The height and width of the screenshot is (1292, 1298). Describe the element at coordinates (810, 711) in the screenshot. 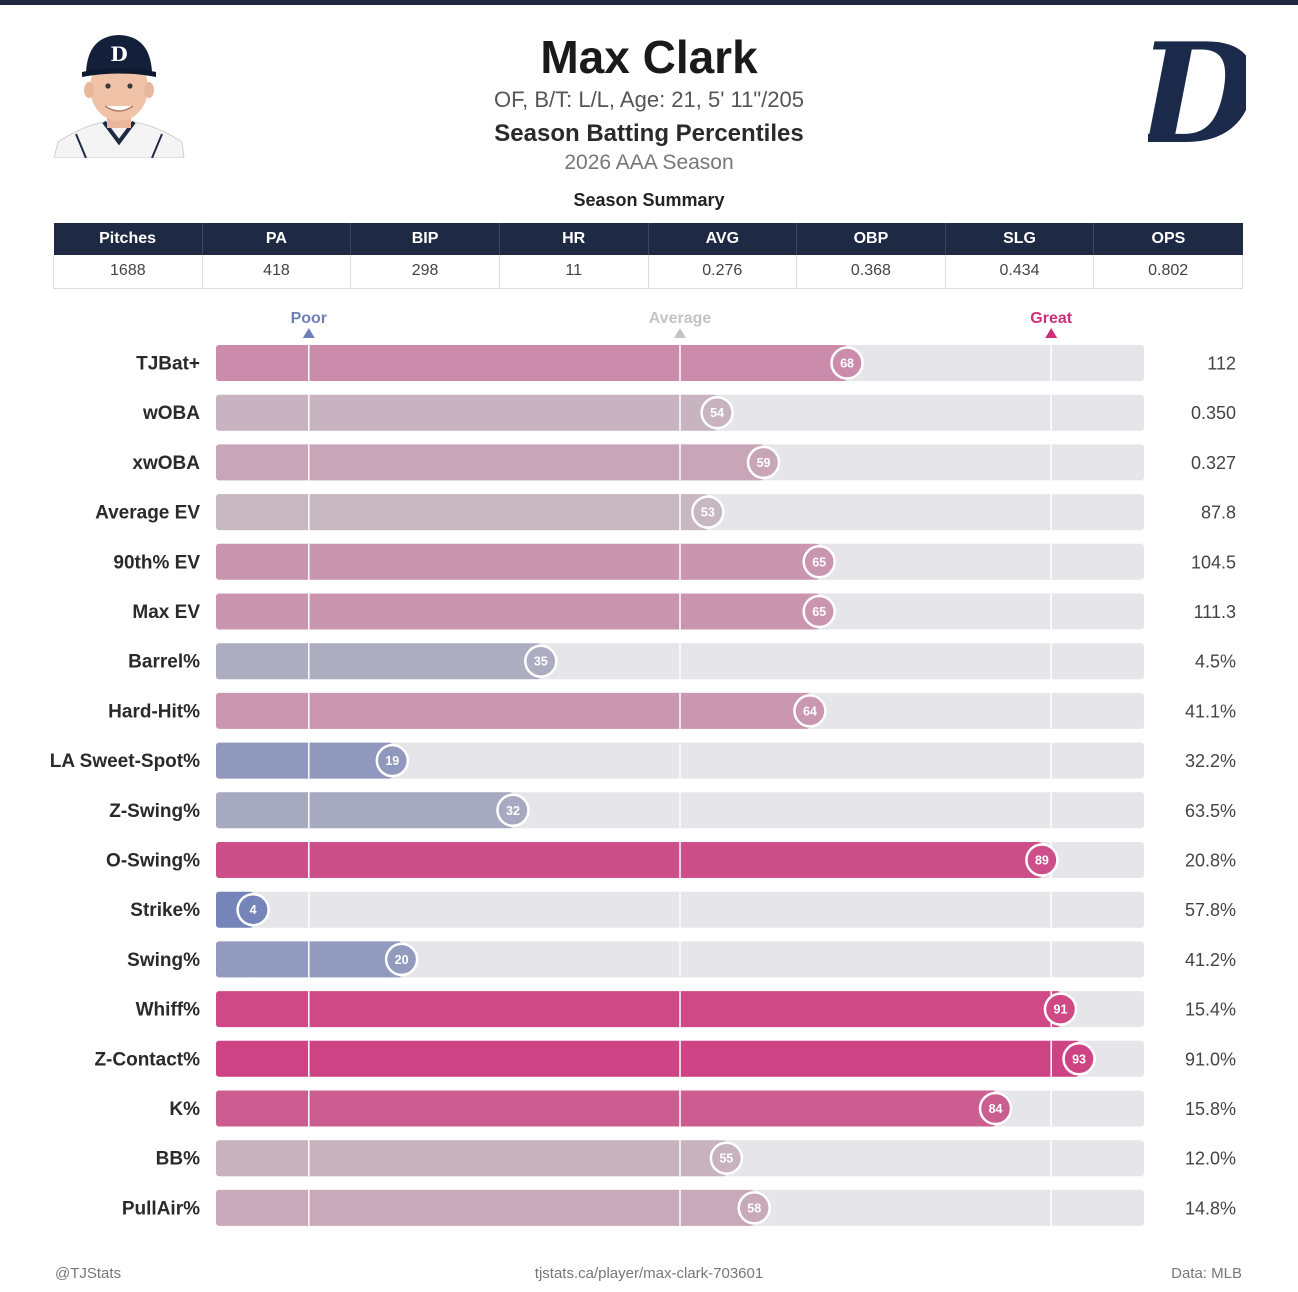

I see `percentile-dot-hard-hit` at that location.